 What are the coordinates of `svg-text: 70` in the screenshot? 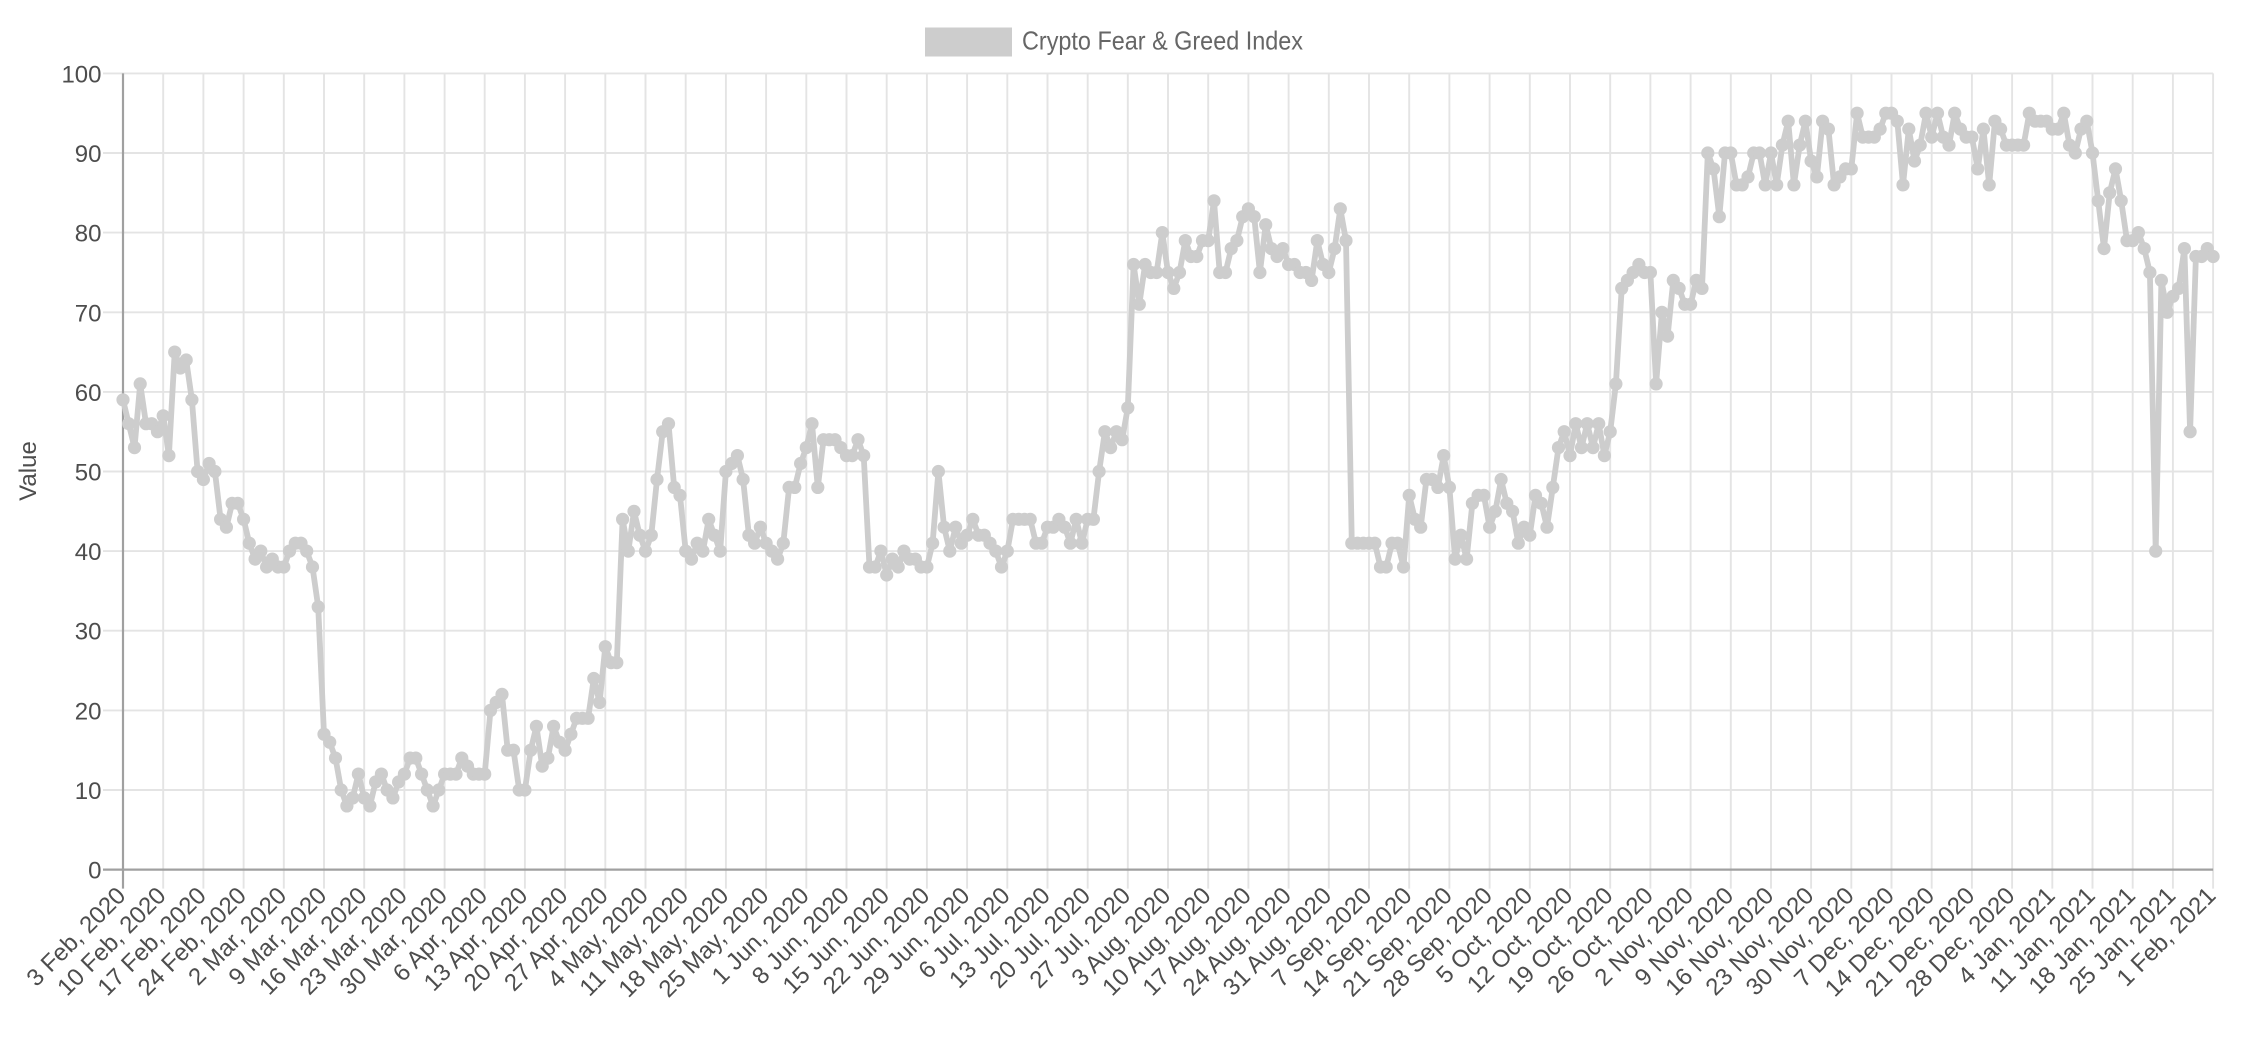 It's located at (88, 313).